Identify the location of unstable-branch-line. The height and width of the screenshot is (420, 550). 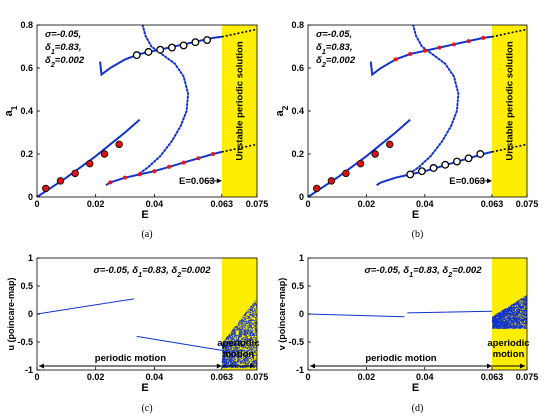
(164, 100).